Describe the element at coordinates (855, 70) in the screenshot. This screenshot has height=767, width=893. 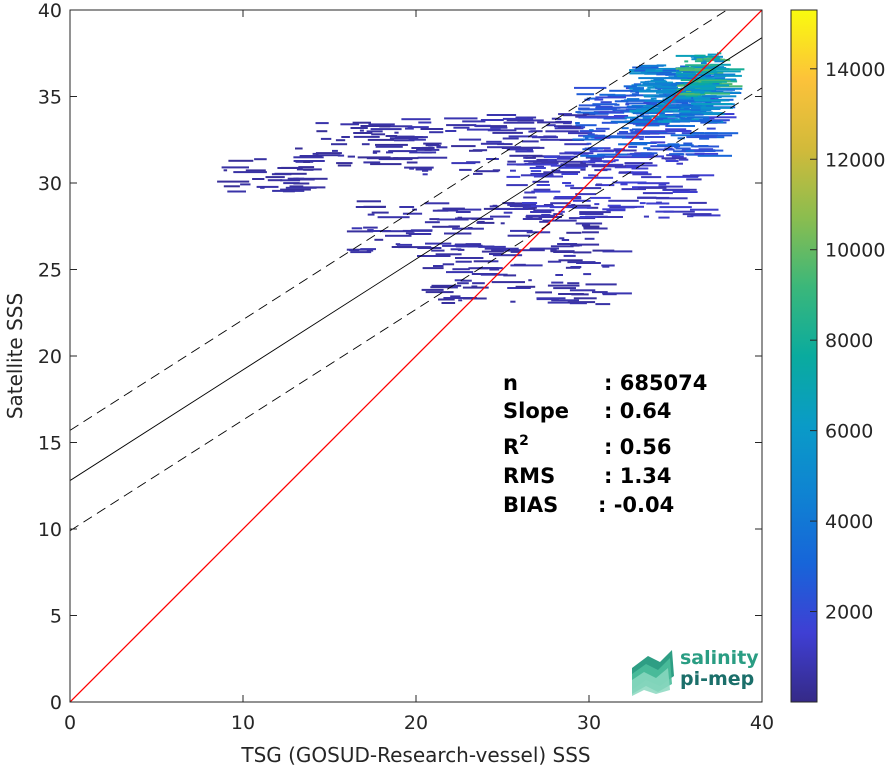
I see `colorbar-tick-label: 14000` at that location.